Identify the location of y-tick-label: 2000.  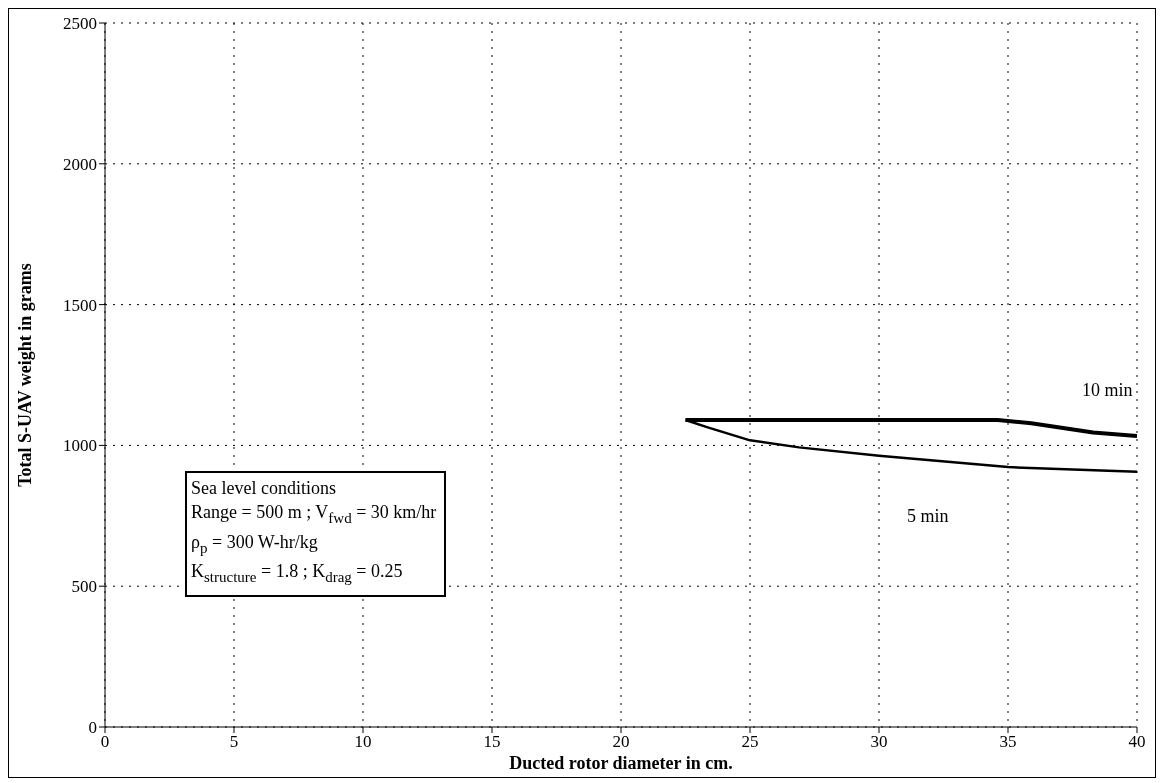
(80, 164).